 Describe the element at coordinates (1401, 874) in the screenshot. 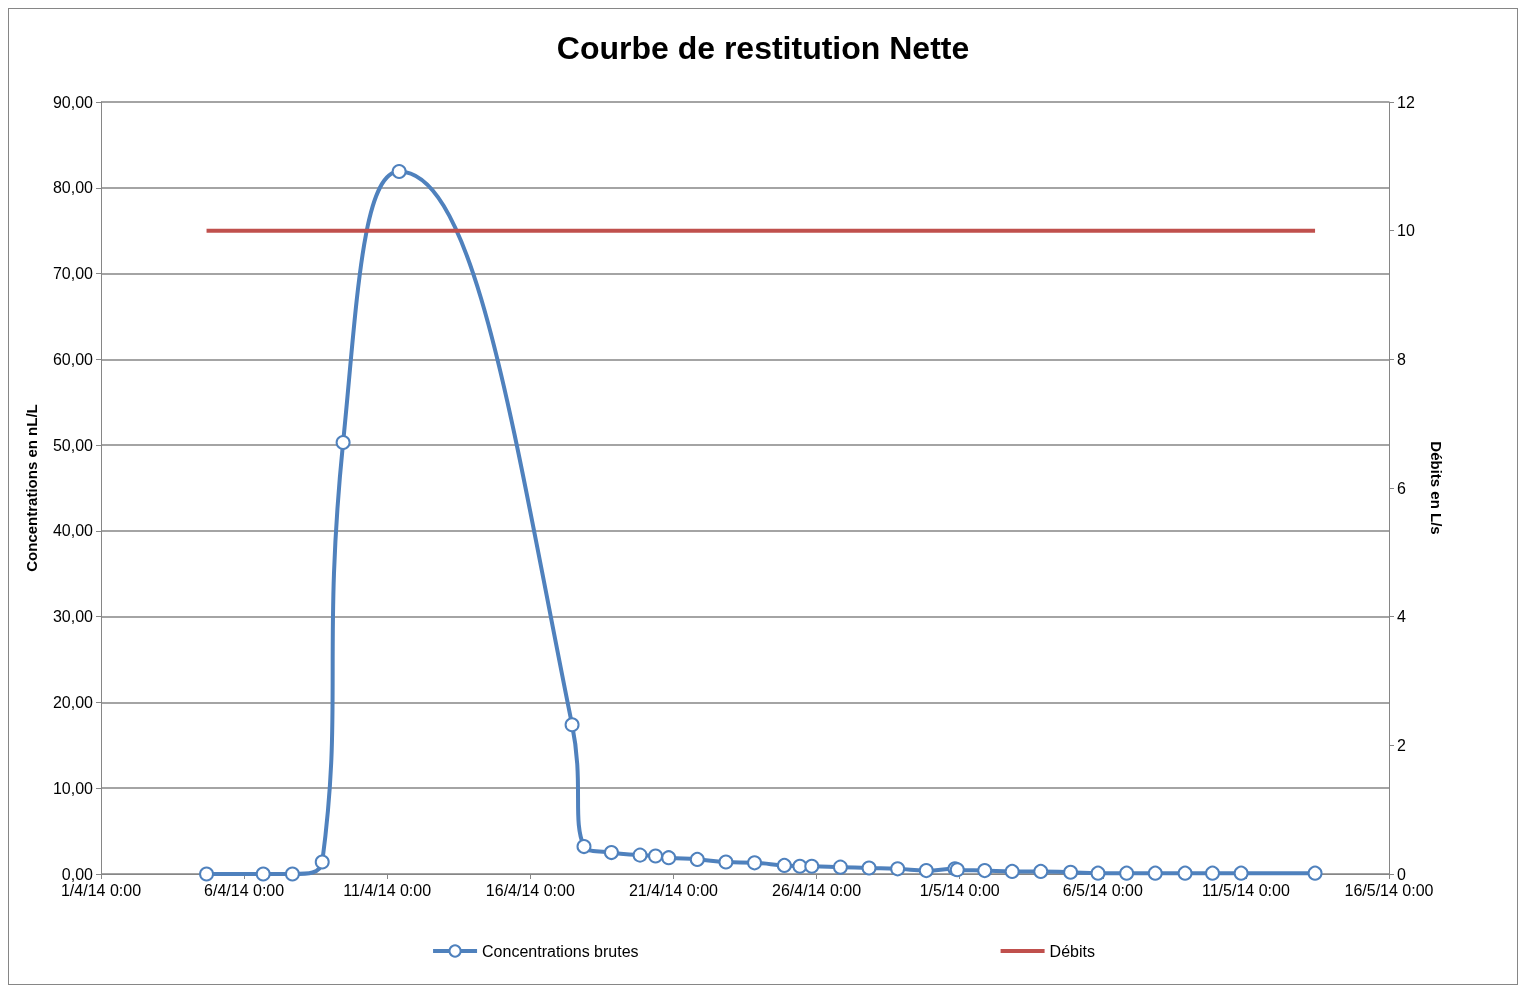

I see `y2-tick-label: 0` at that location.